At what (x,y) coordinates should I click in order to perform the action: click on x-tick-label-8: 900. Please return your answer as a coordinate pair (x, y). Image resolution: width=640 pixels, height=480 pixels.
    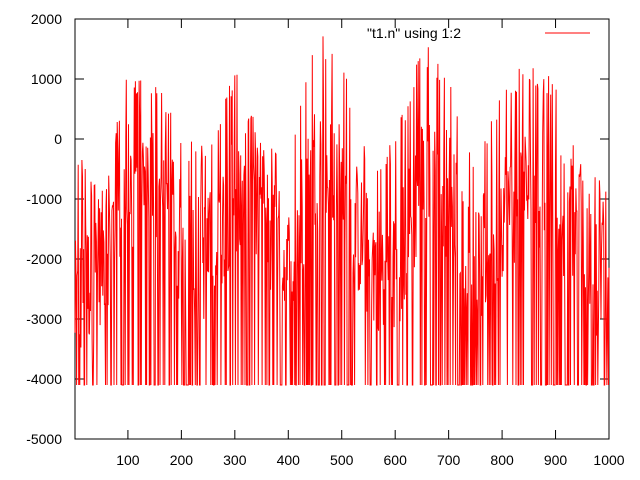
    Looking at the image, I should click on (556, 460).